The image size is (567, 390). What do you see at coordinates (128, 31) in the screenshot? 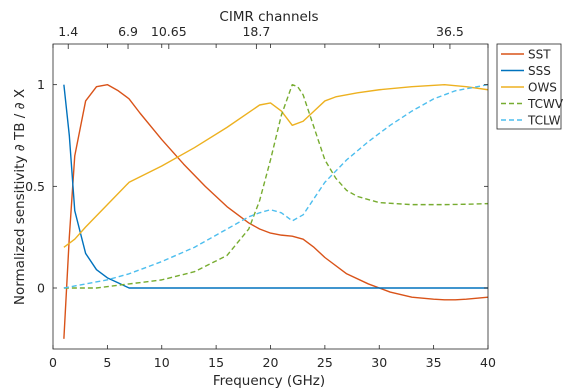
I see `channel-tick-label: 6.9` at bounding box center [128, 31].